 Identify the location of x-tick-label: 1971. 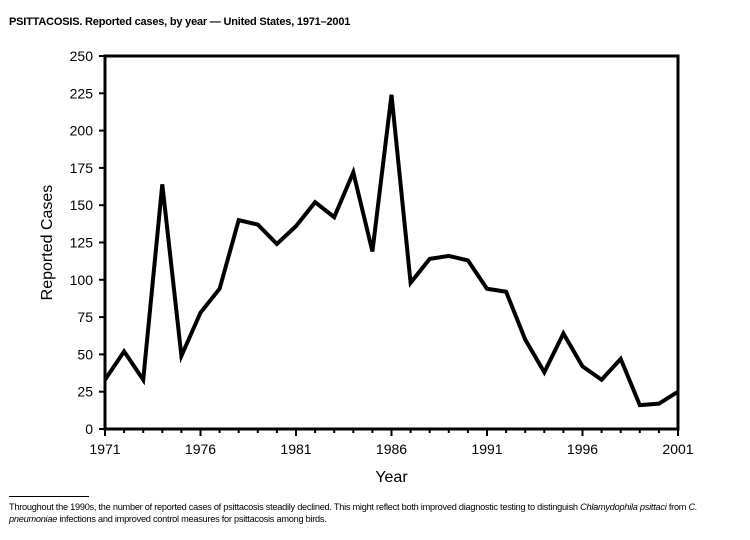
(104, 449).